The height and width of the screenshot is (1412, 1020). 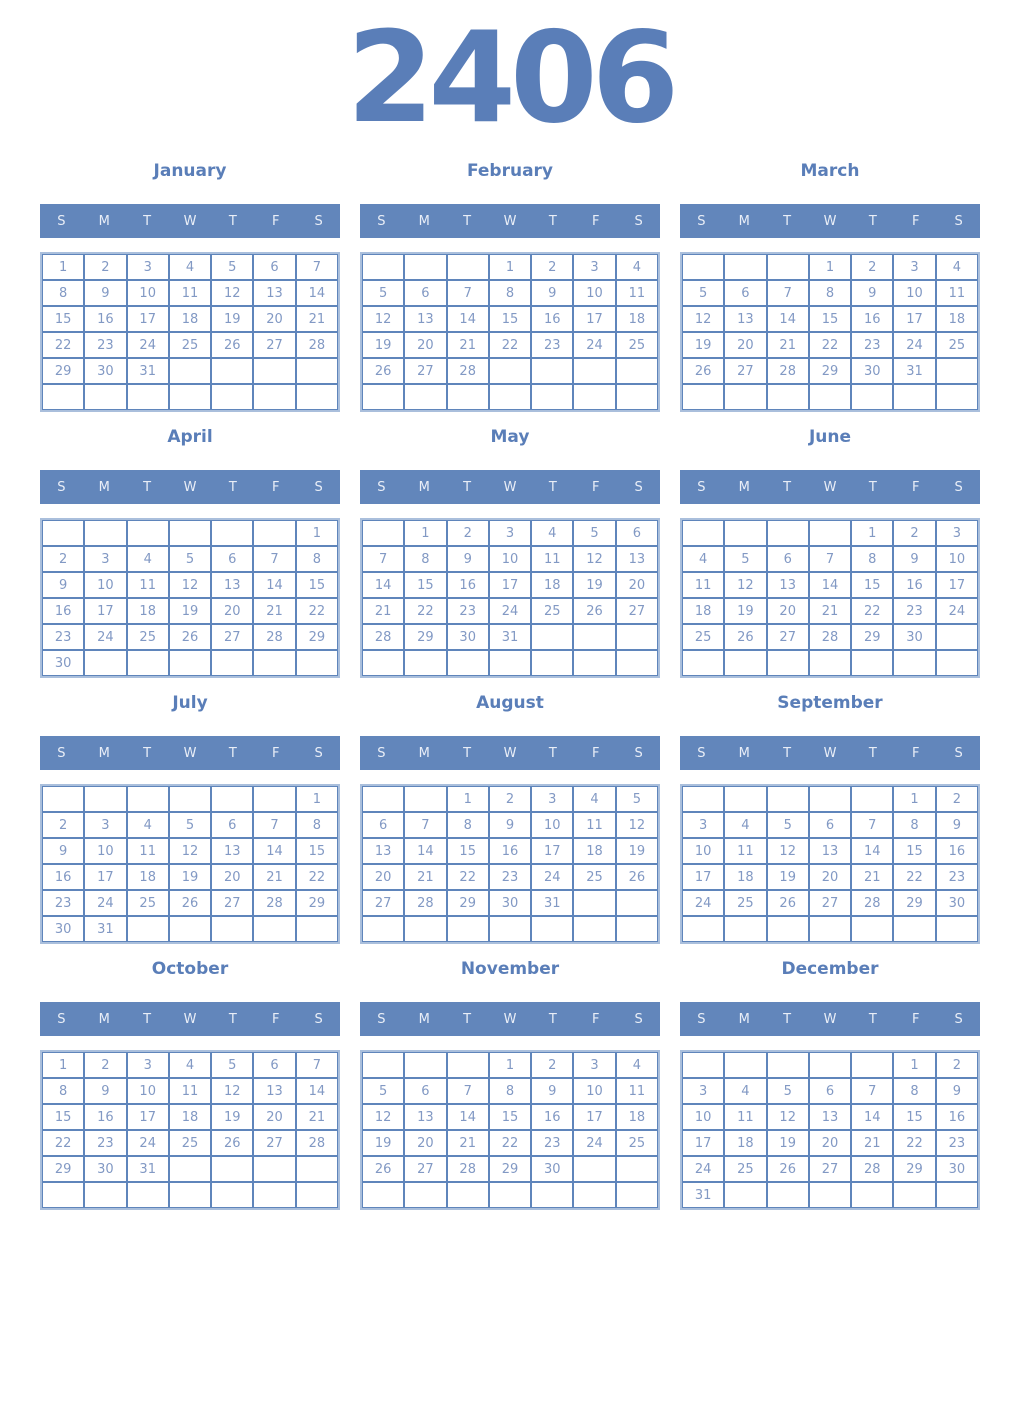 What do you see at coordinates (425, 611) in the screenshot?
I see `day-cell: 22` at bounding box center [425, 611].